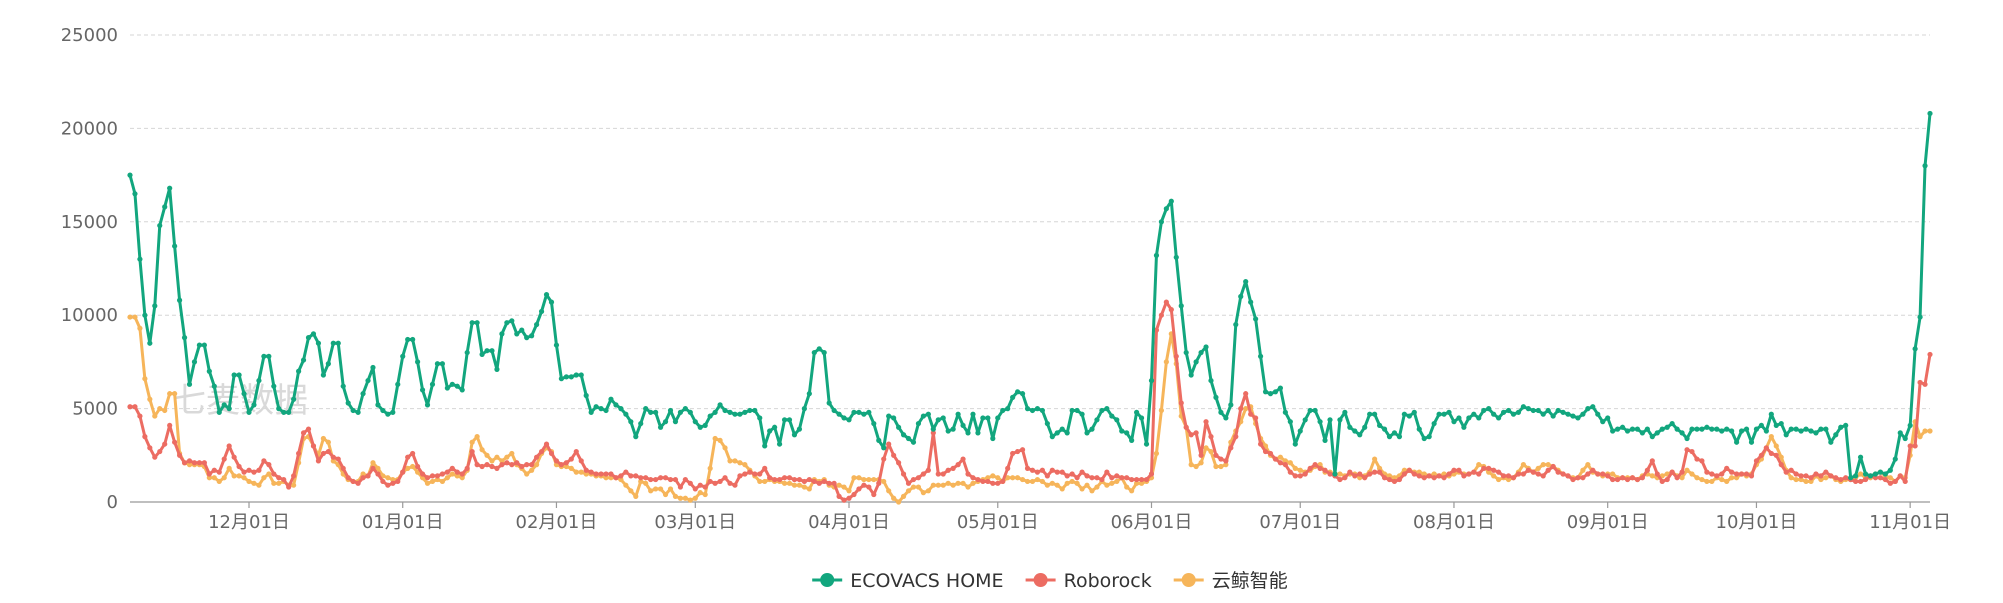 The image size is (2003, 603). What do you see at coordinates (1088, 581) in the screenshot?
I see `legend-item-1: Roborock` at bounding box center [1088, 581].